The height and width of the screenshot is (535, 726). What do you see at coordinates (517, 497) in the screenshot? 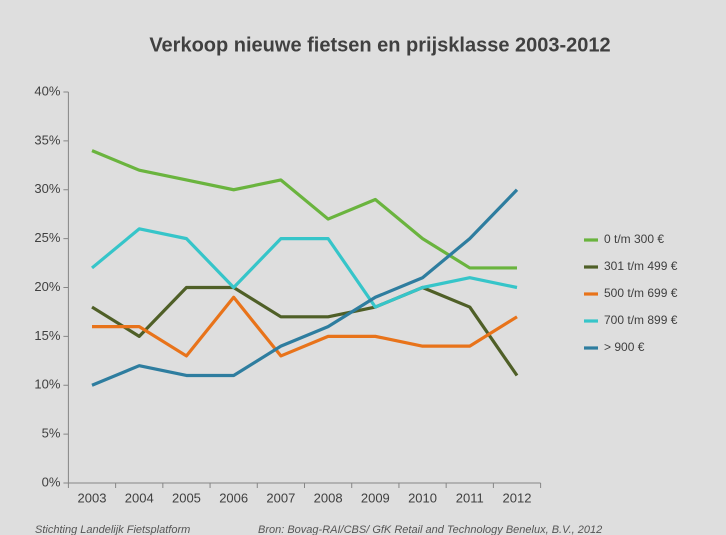
I see `x-tick-label: 2012` at bounding box center [517, 497].